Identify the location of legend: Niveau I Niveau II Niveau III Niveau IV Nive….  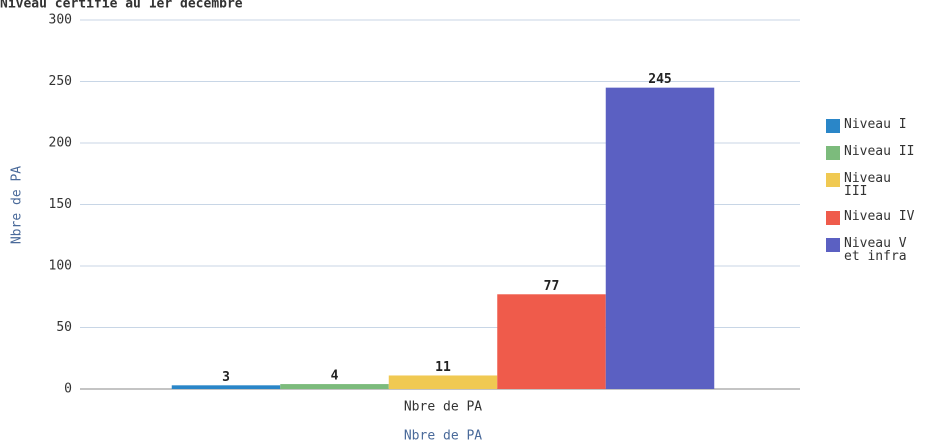
(886, 196).